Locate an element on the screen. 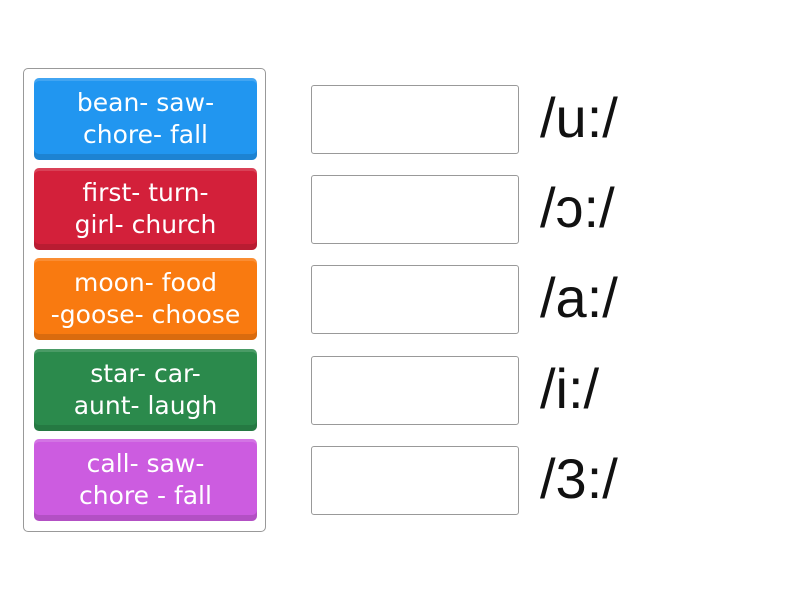  word-tile: star- car- aunt- laugh is located at coordinates (145, 390).